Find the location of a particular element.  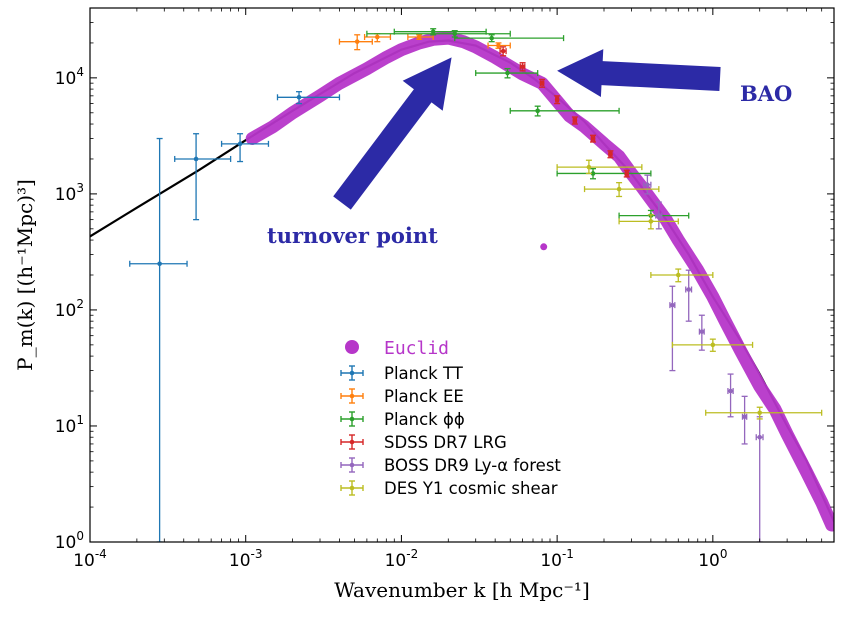

series-planck is located at coordinates (528, 125).